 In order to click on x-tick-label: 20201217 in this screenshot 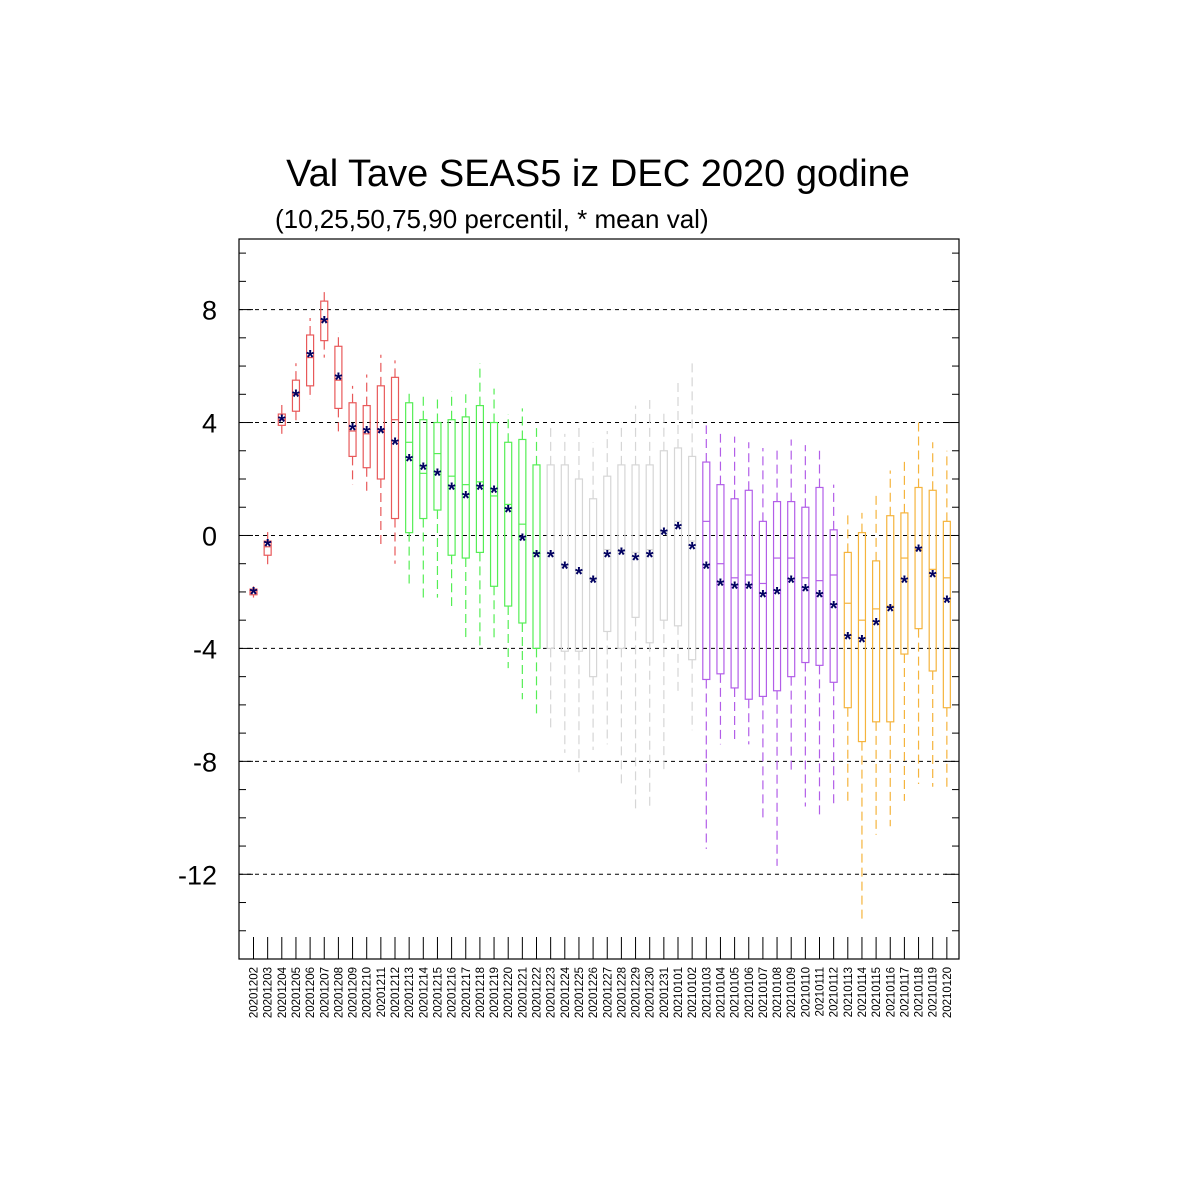, I will do `click(467, 992)`.